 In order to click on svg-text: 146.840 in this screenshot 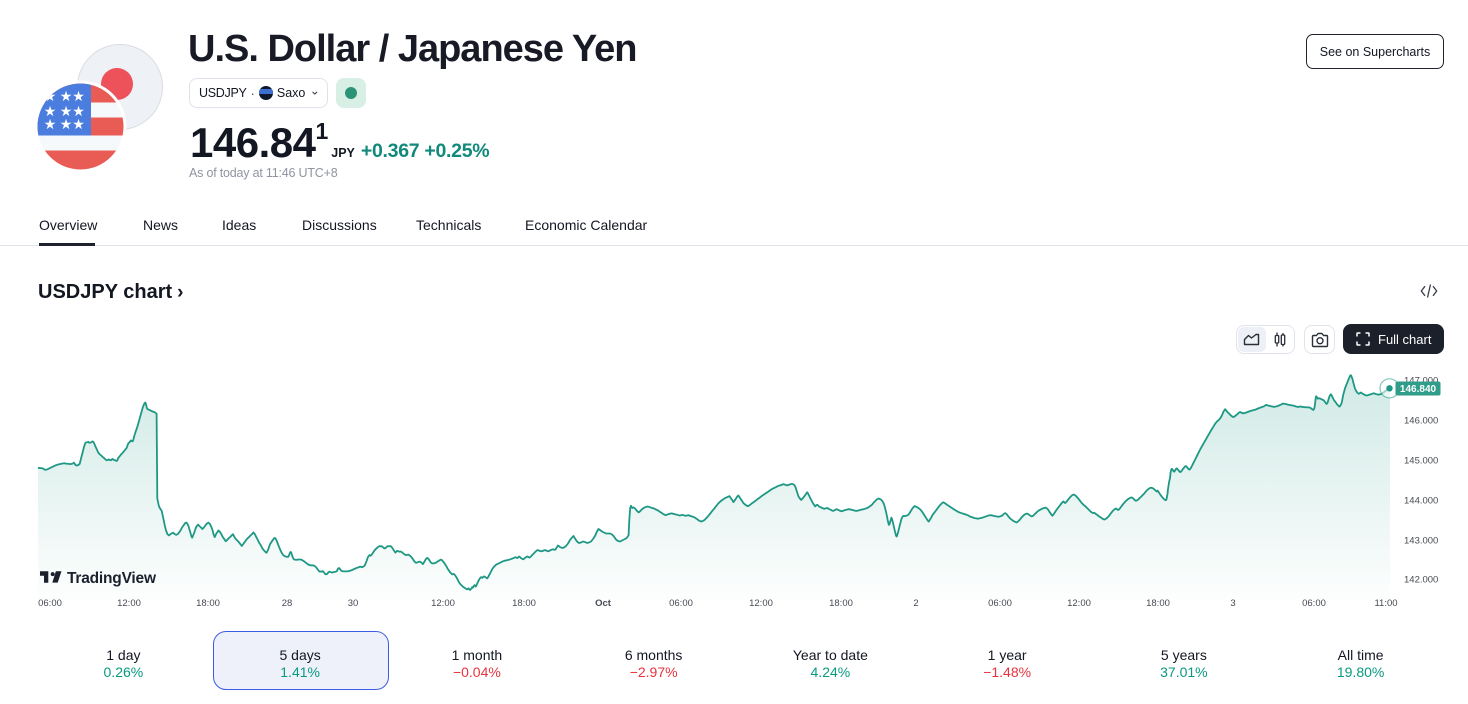, I will do `click(1418, 389)`.